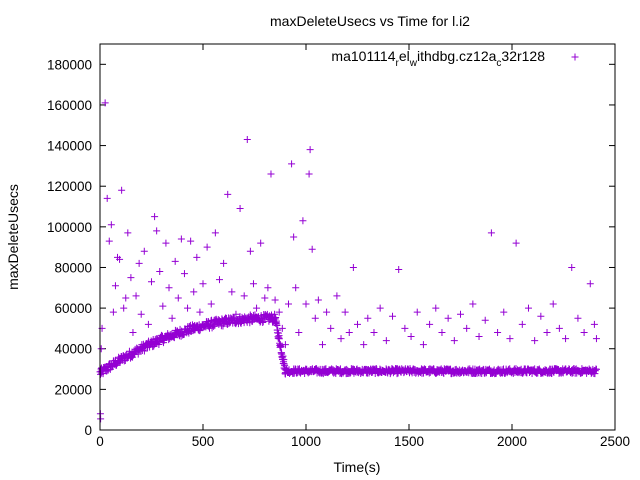 This screenshot has width=640, height=480. I want to click on x-tick-label: 2500, so click(615, 441).